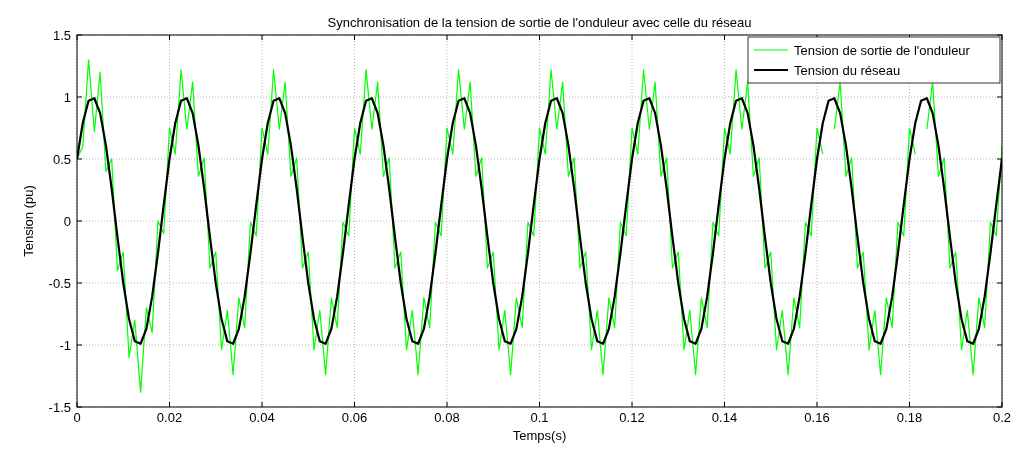 This screenshot has width=1025, height=452. Describe the element at coordinates (909, 417) in the screenshot. I see `x-tick-label: 0.18` at that location.